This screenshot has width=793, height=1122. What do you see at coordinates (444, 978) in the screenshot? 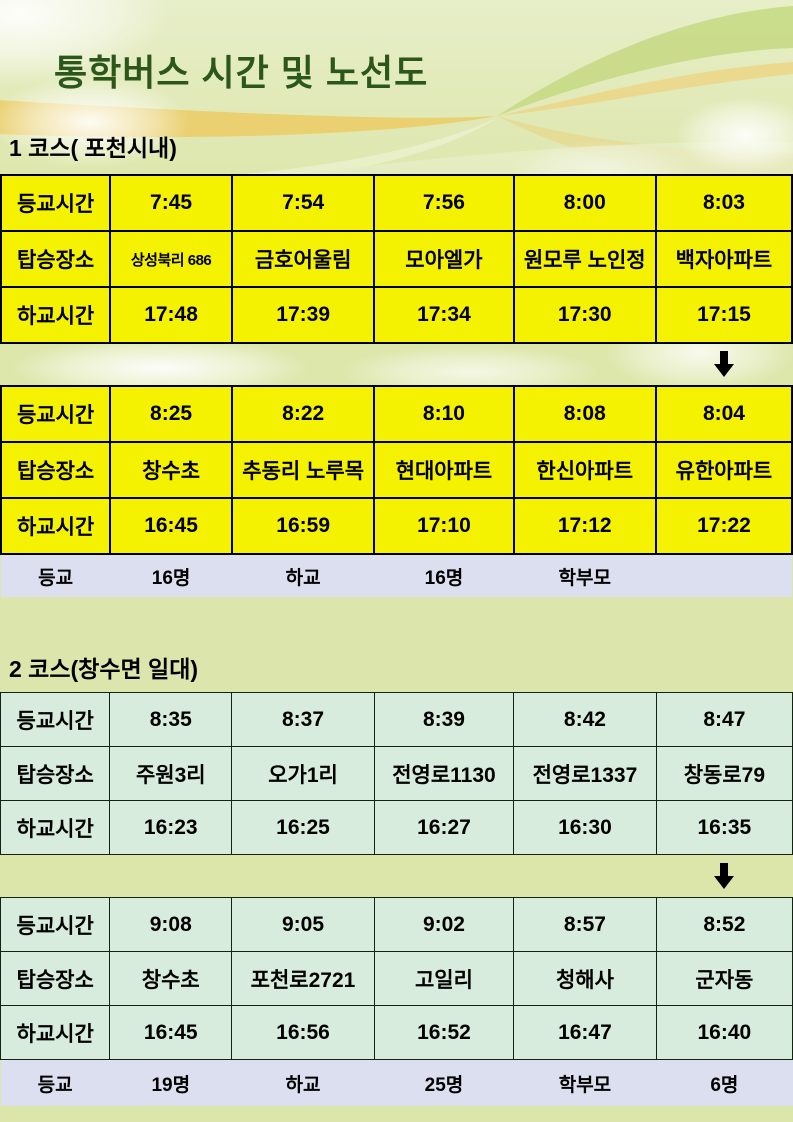
I see `stop-cell: 고일리` at bounding box center [444, 978].